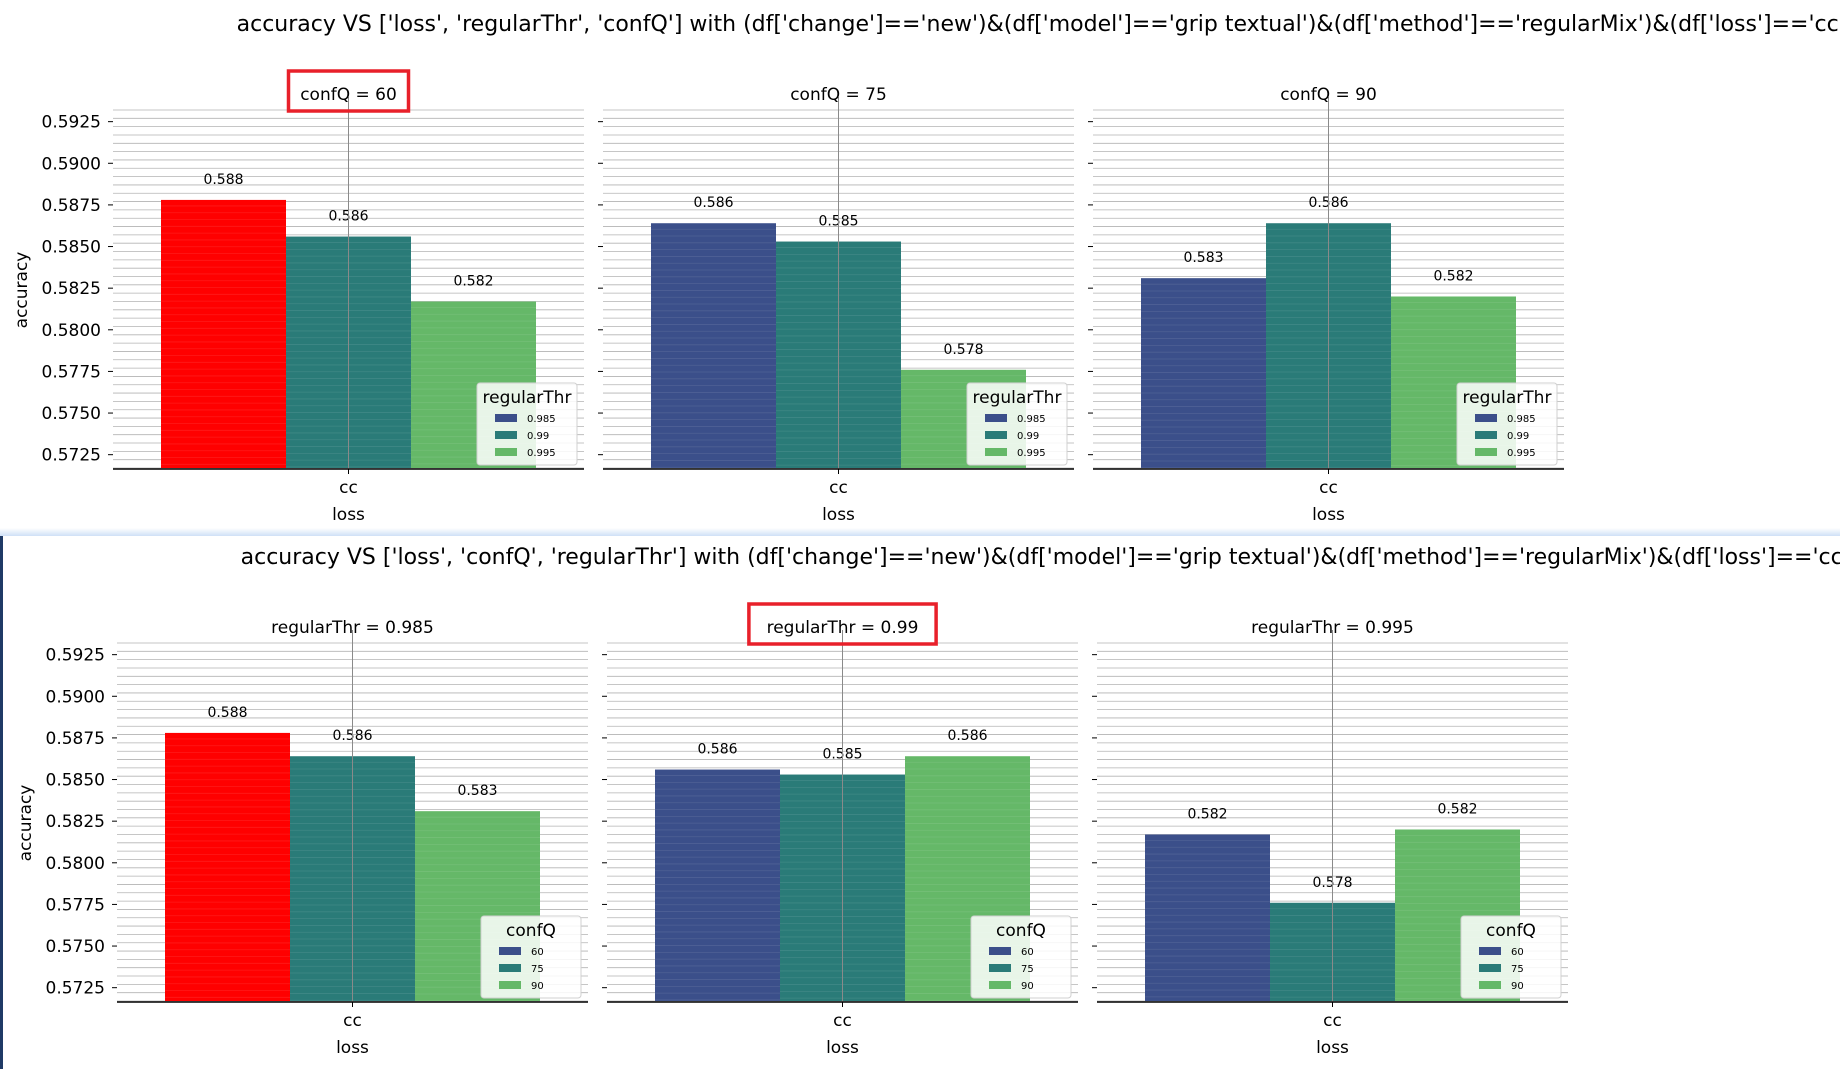  What do you see at coordinates (1332, 628) in the screenshot?
I see `panel-title: regularThr = 0.995` at bounding box center [1332, 628].